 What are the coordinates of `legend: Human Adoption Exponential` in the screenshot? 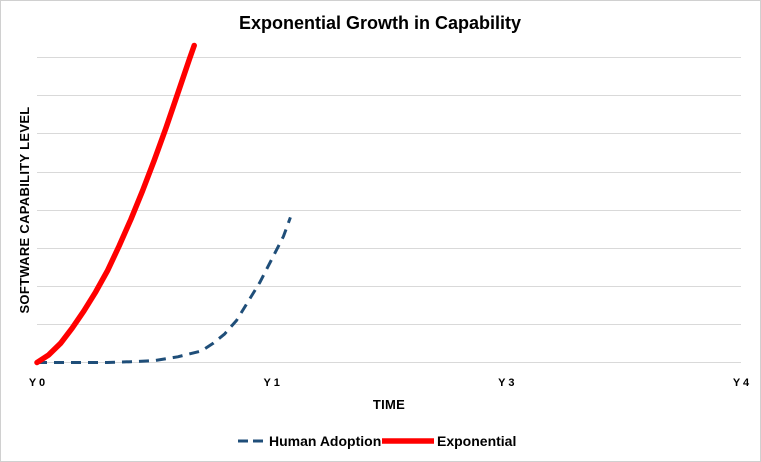 It's located at (377, 441).